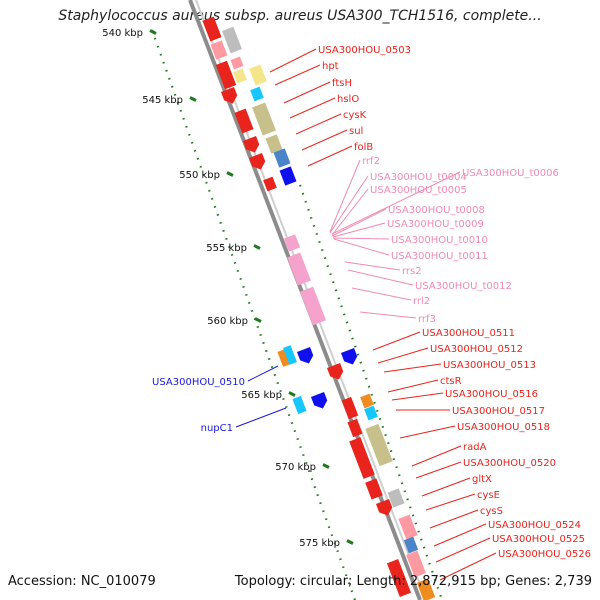 Image resolution: width=600 pixels, height=600 pixels. Describe the element at coordinates (371, 161) in the screenshot. I see `gene-label-rrf2: rrf2` at that location.